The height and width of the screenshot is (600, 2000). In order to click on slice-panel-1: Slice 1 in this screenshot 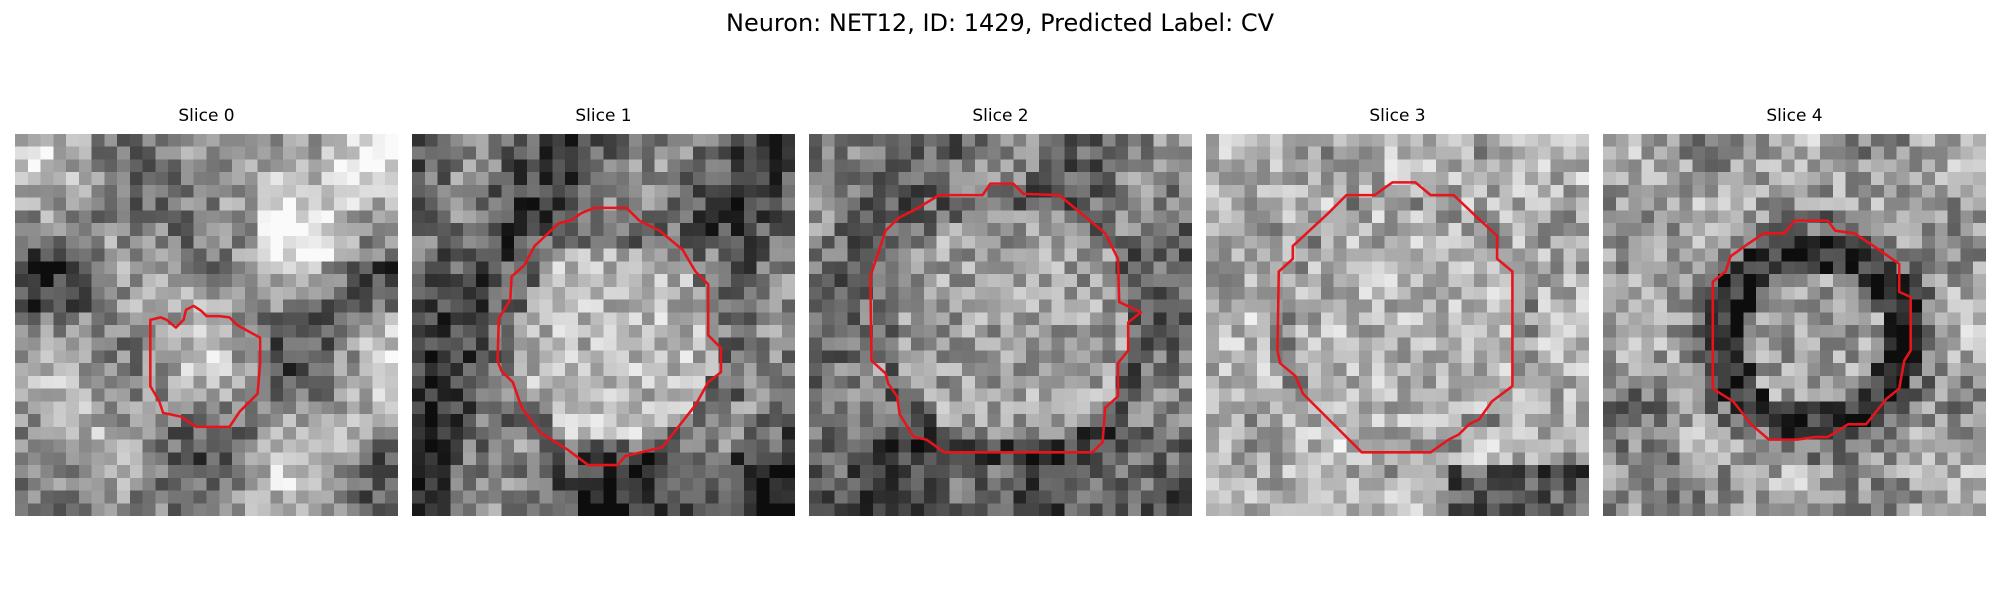, I will do `click(603, 311)`.